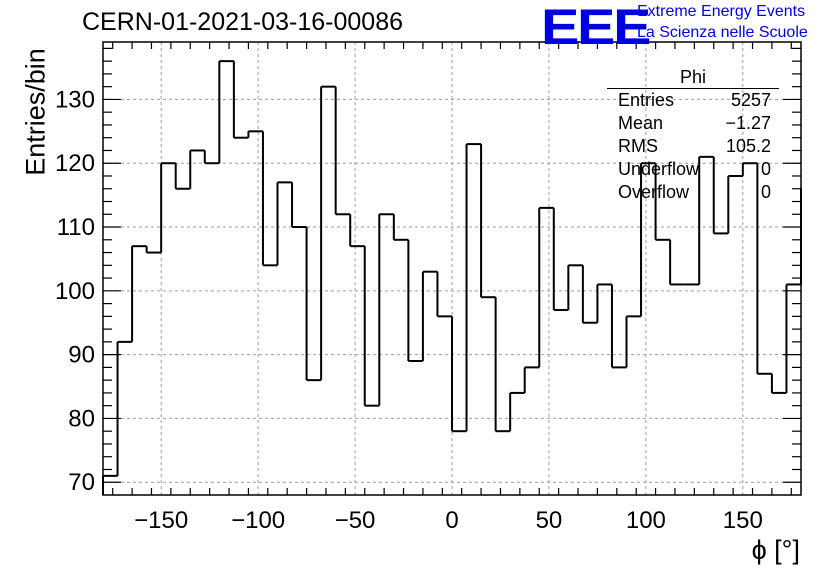  What do you see at coordinates (641, 123) in the screenshot?
I see `stats-label: Mean` at bounding box center [641, 123].